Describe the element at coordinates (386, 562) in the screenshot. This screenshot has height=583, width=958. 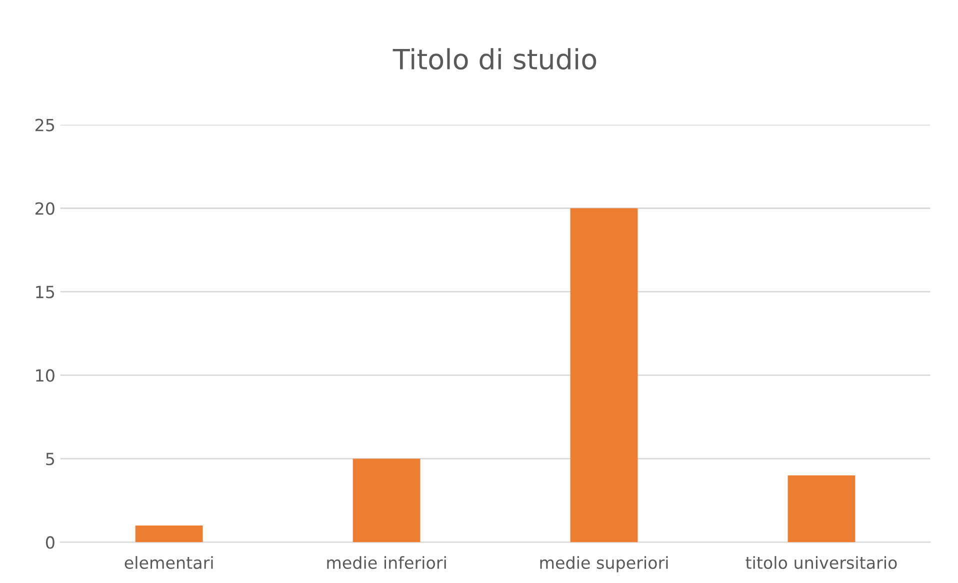
I see `x-tick-label: medie inferiori` at that location.